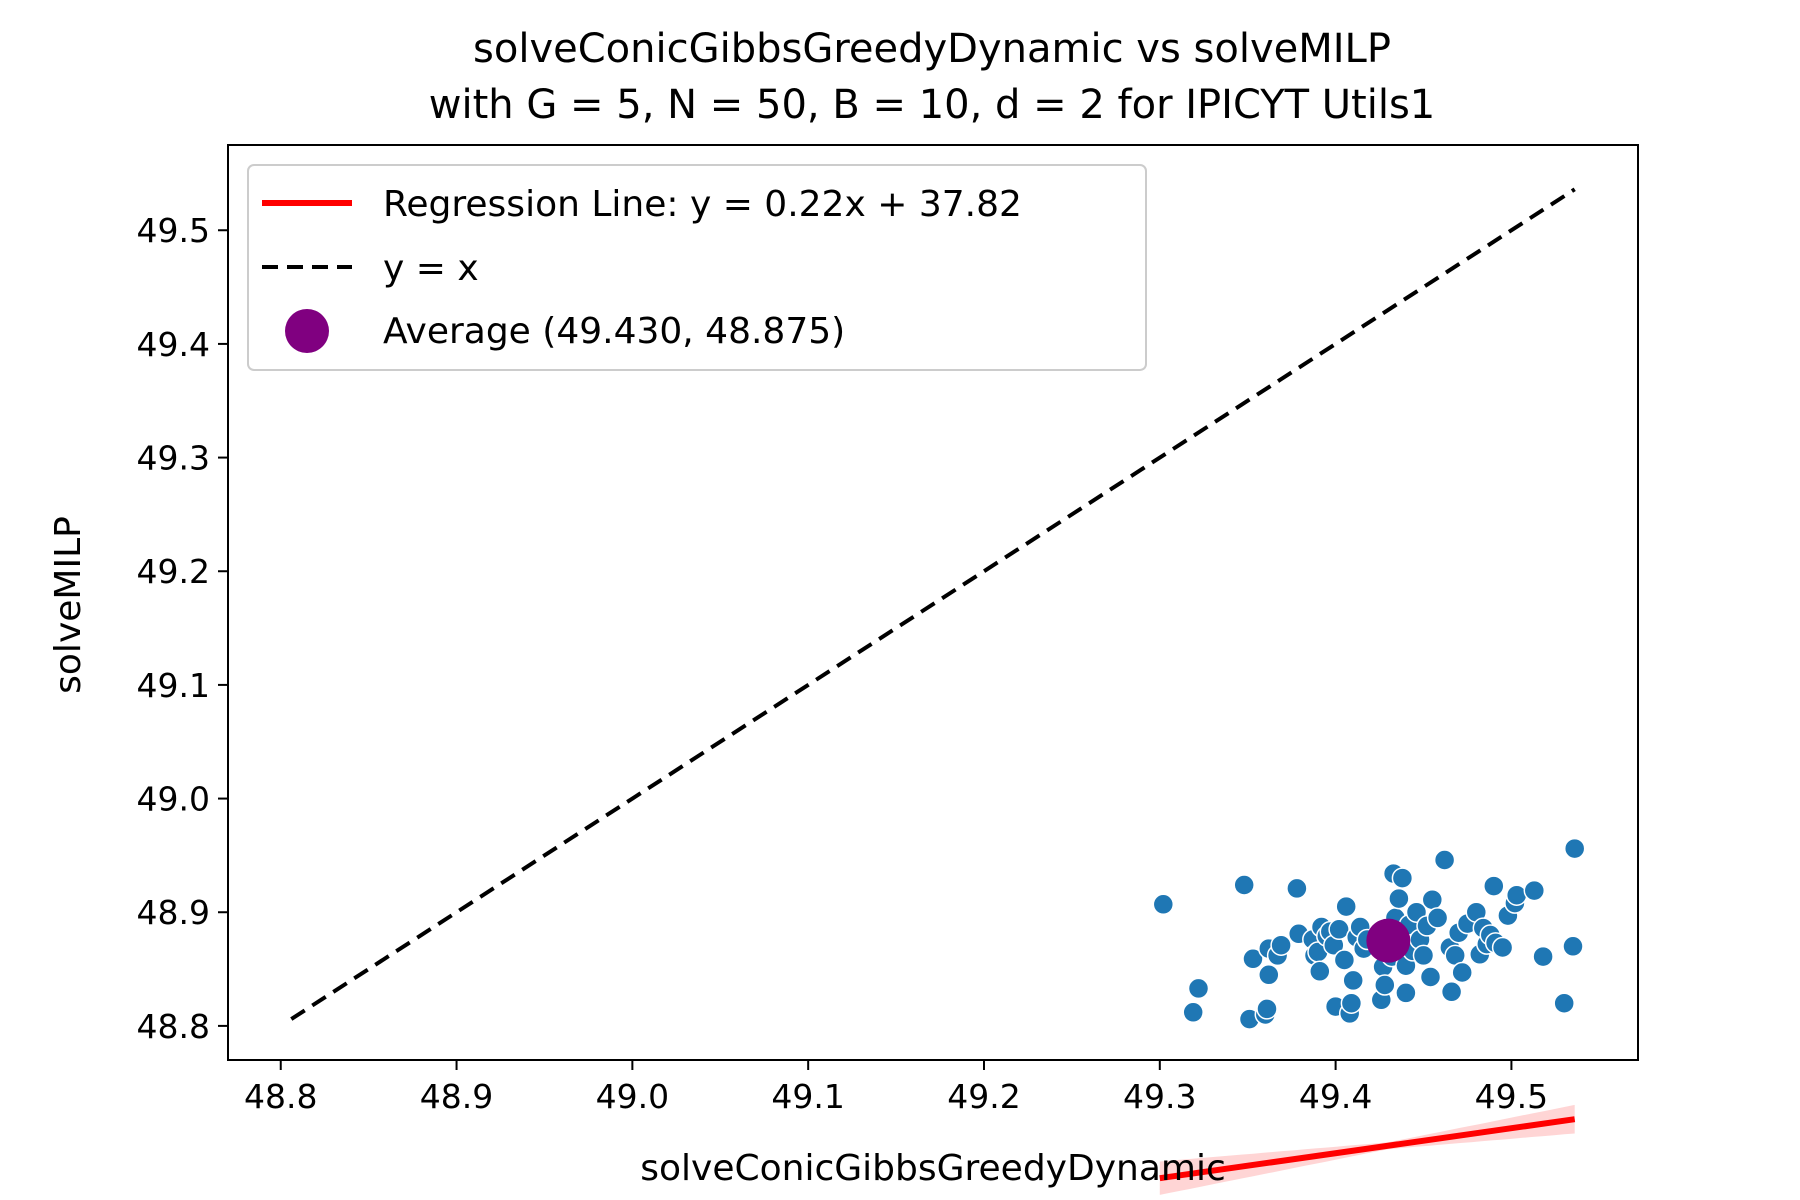 The width and height of the screenshot is (1800, 1200). Describe the element at coordinates (614, 331) in the screenshot. I see `legend-average-label: Average (49.430, 48.875)` at that location.